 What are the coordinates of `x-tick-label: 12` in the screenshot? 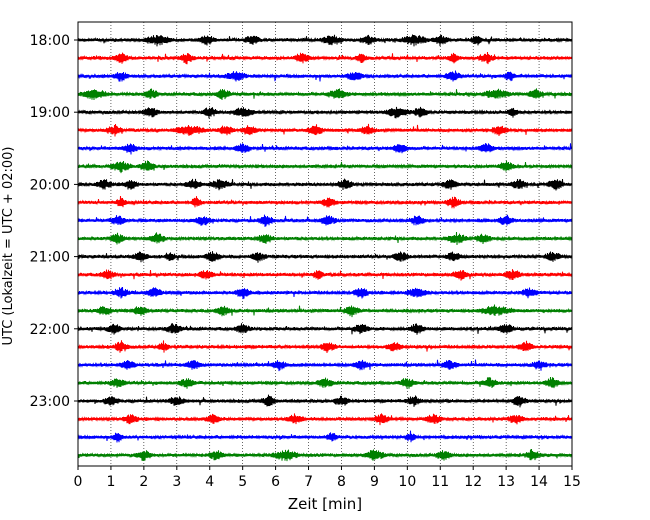 It's located at (473, 482).